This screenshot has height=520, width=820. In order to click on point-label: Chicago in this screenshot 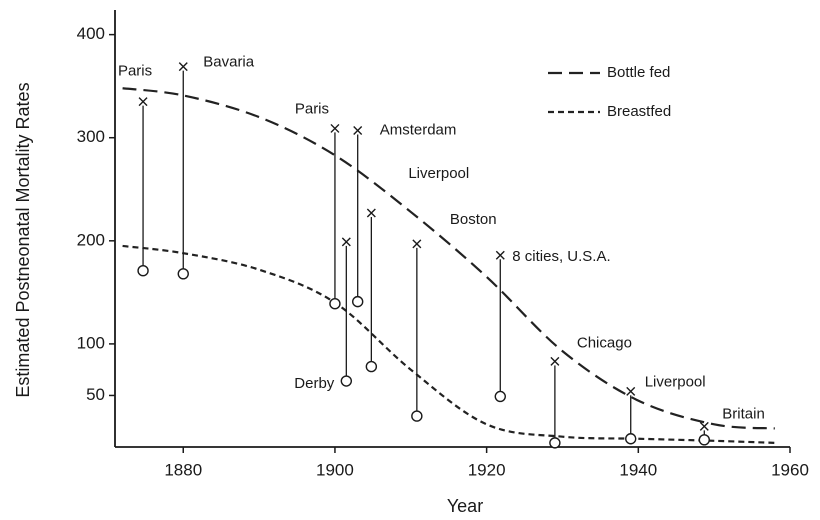, I will do `click(604, 342)`.